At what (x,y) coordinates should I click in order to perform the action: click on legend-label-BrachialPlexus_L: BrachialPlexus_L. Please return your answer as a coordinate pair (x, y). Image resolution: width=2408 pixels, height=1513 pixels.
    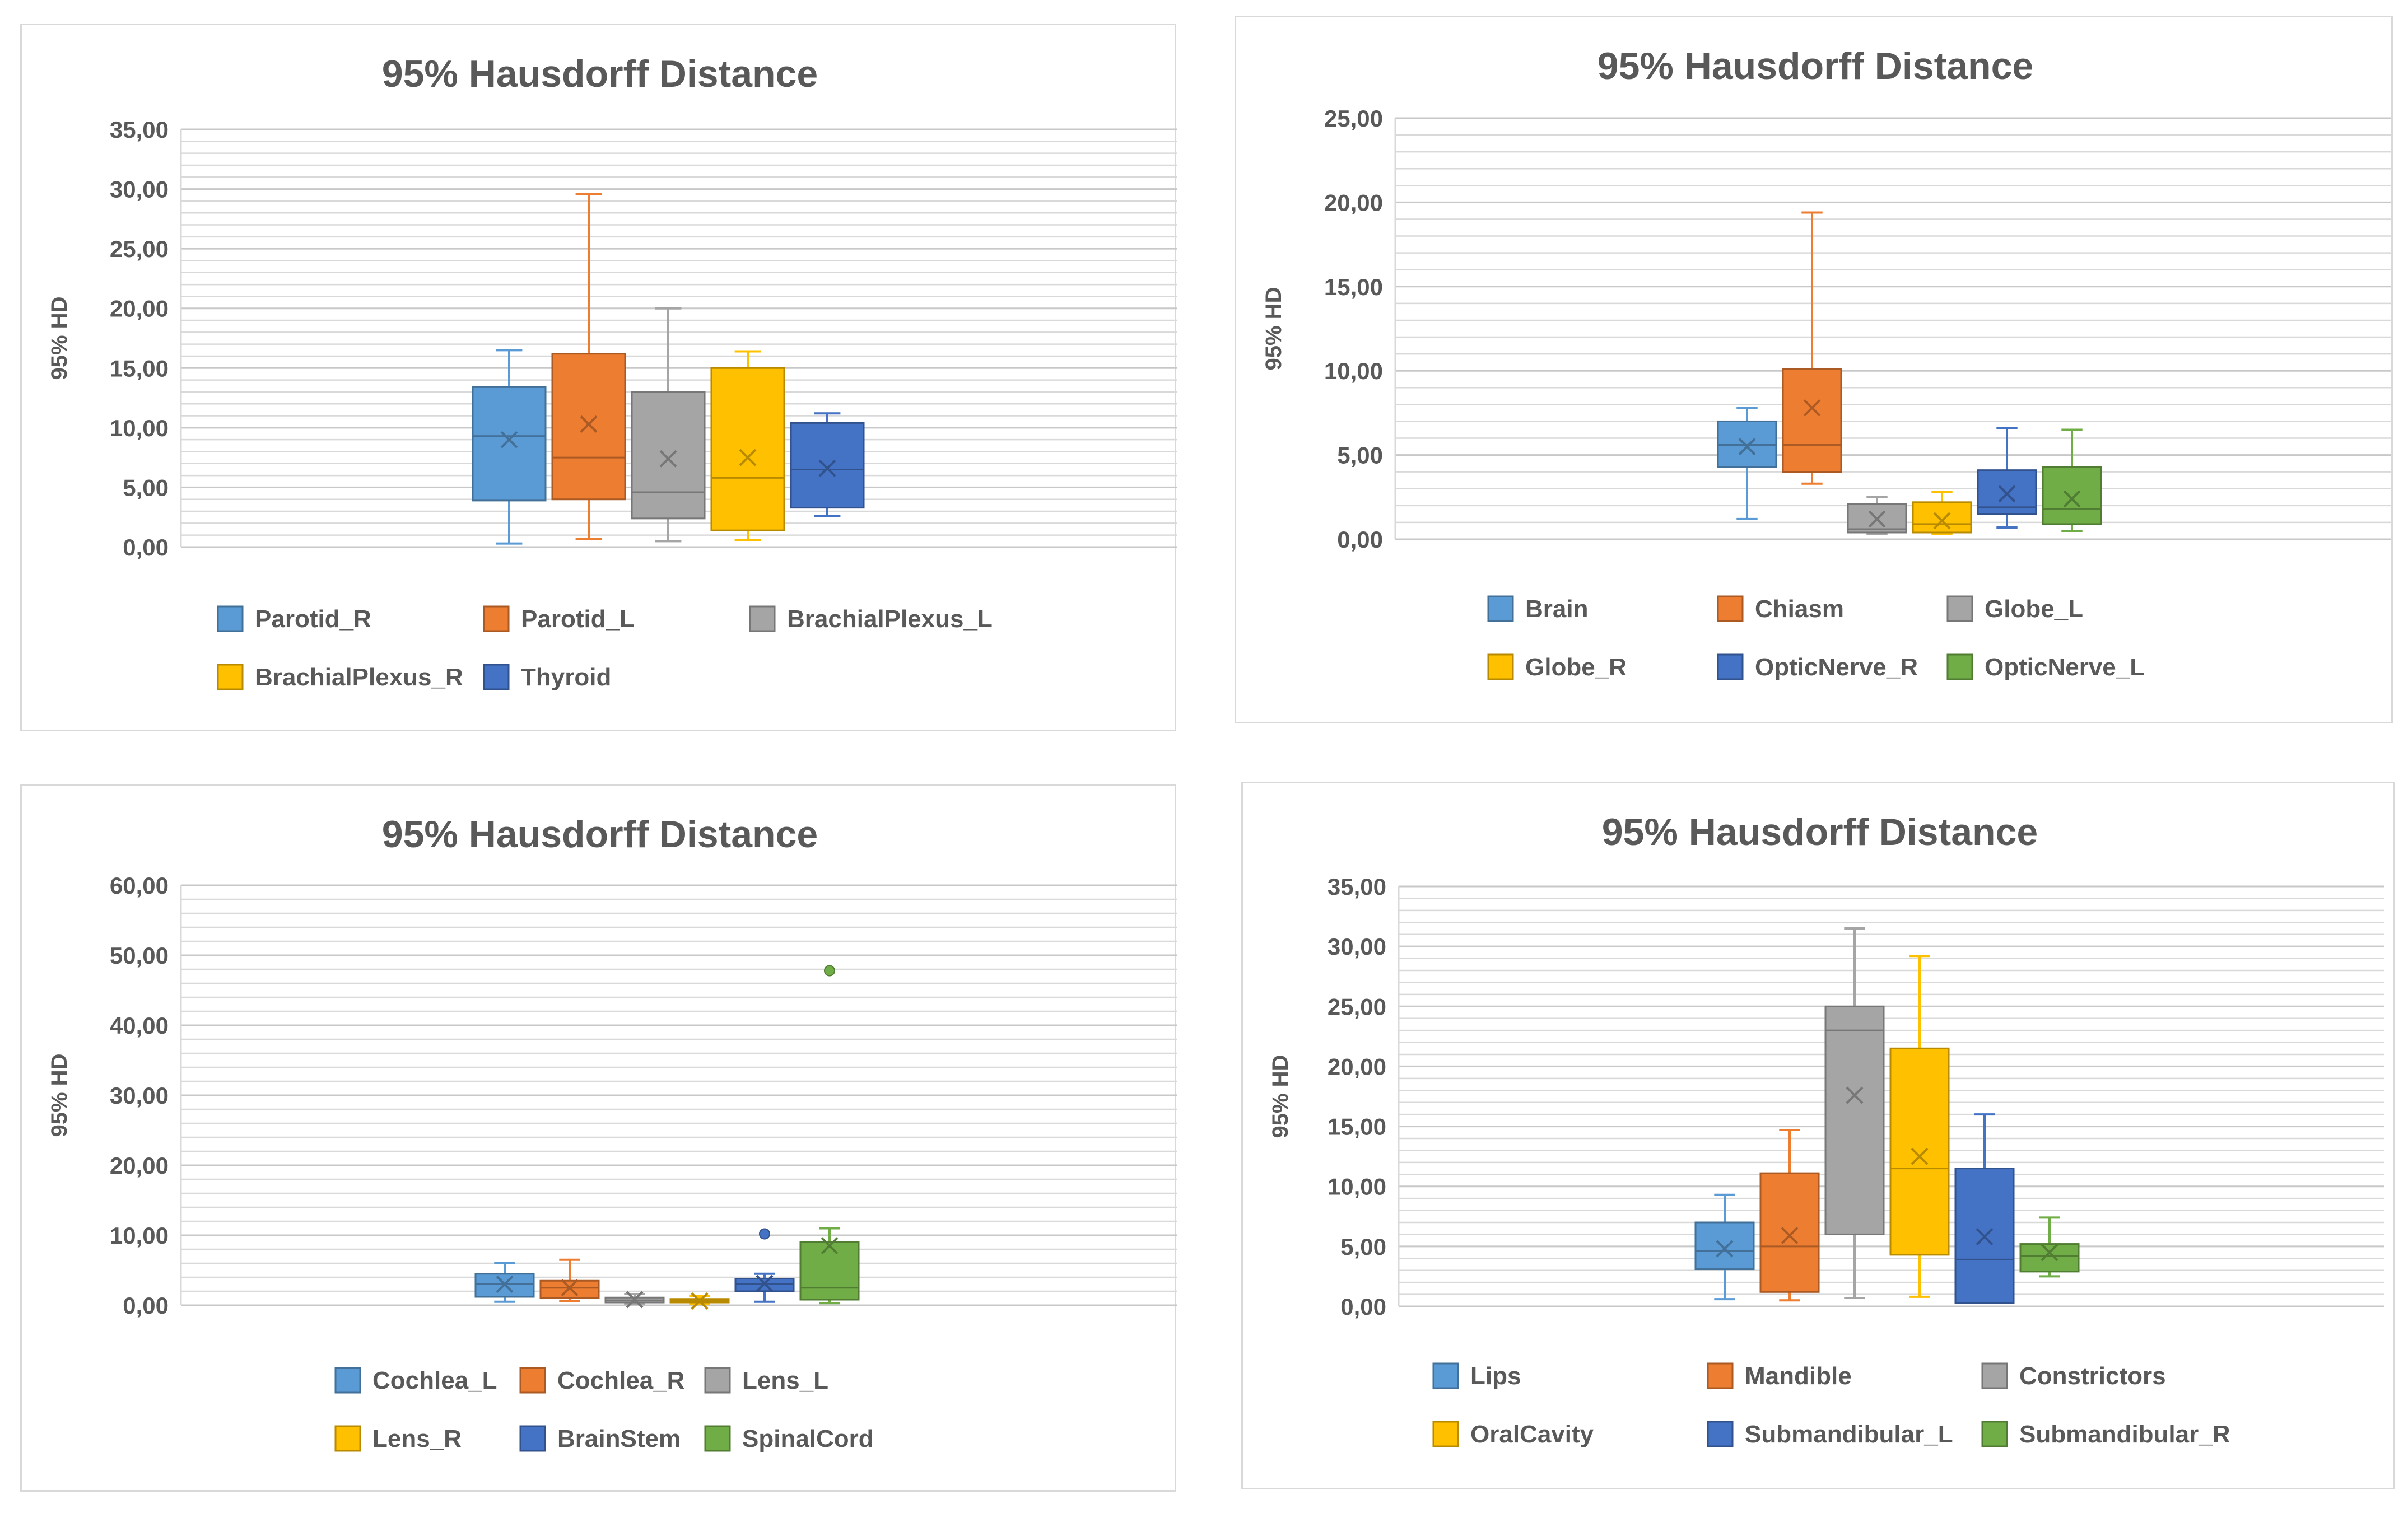
    Looking at the image, I should click on (890, 619).